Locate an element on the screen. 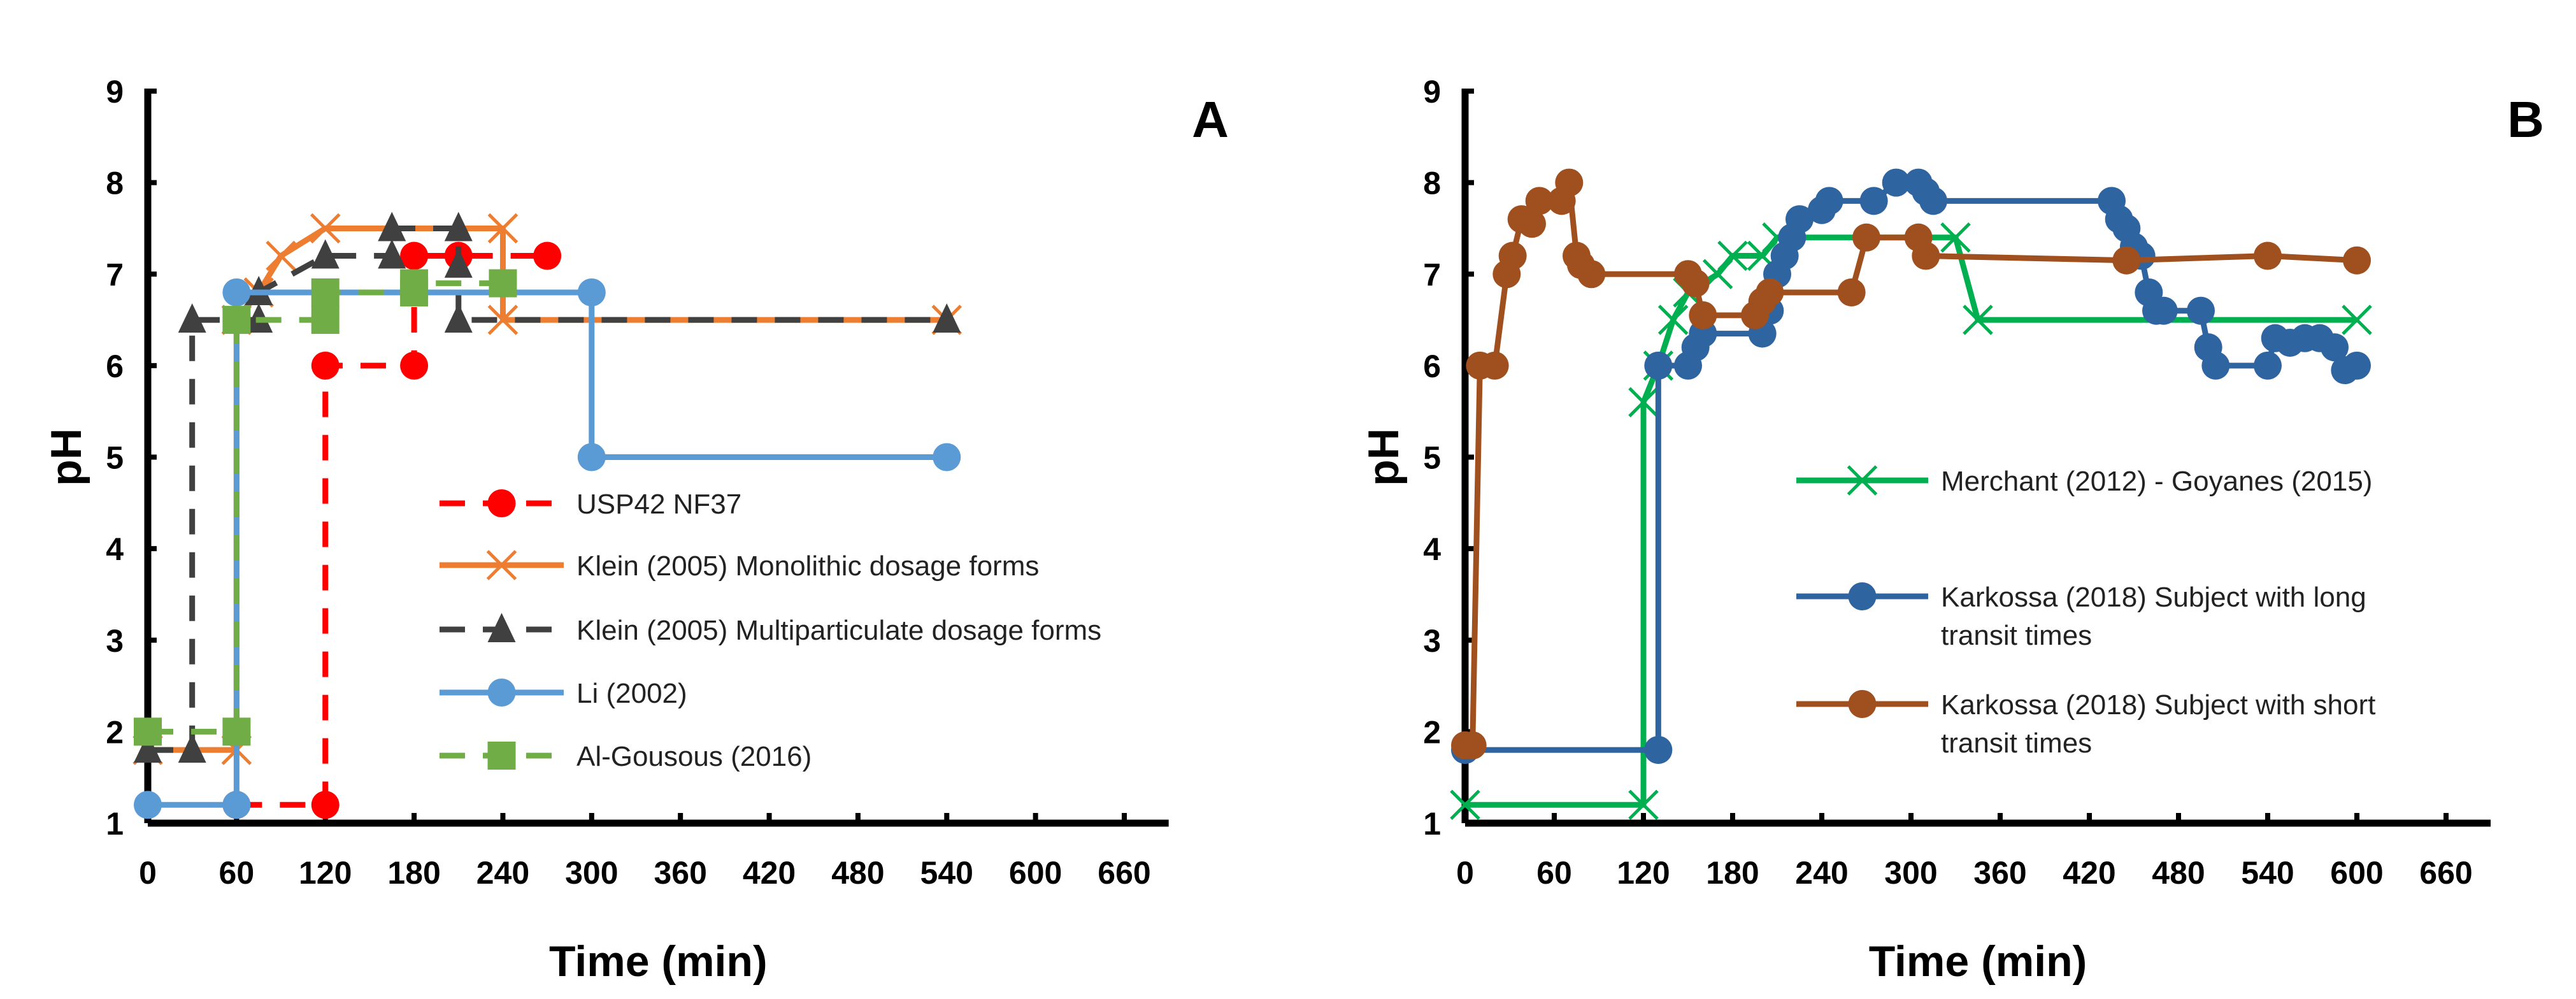 The height and width of the screenshot is (999, 2576). legend-entry: USP42 NF37 is located at coordinates (590, 504).